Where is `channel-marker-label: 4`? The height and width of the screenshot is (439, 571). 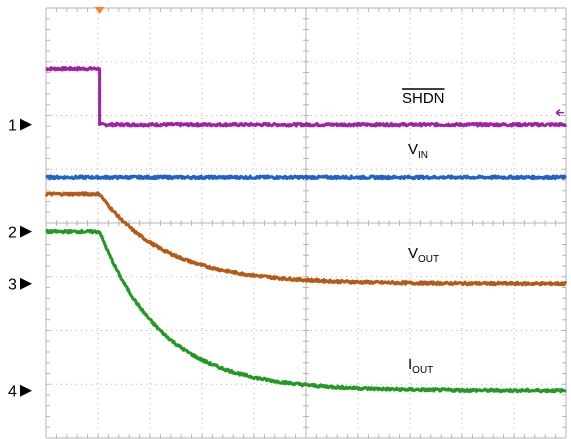 channel-marker-label: 4 is located at coordinates (12, 392).